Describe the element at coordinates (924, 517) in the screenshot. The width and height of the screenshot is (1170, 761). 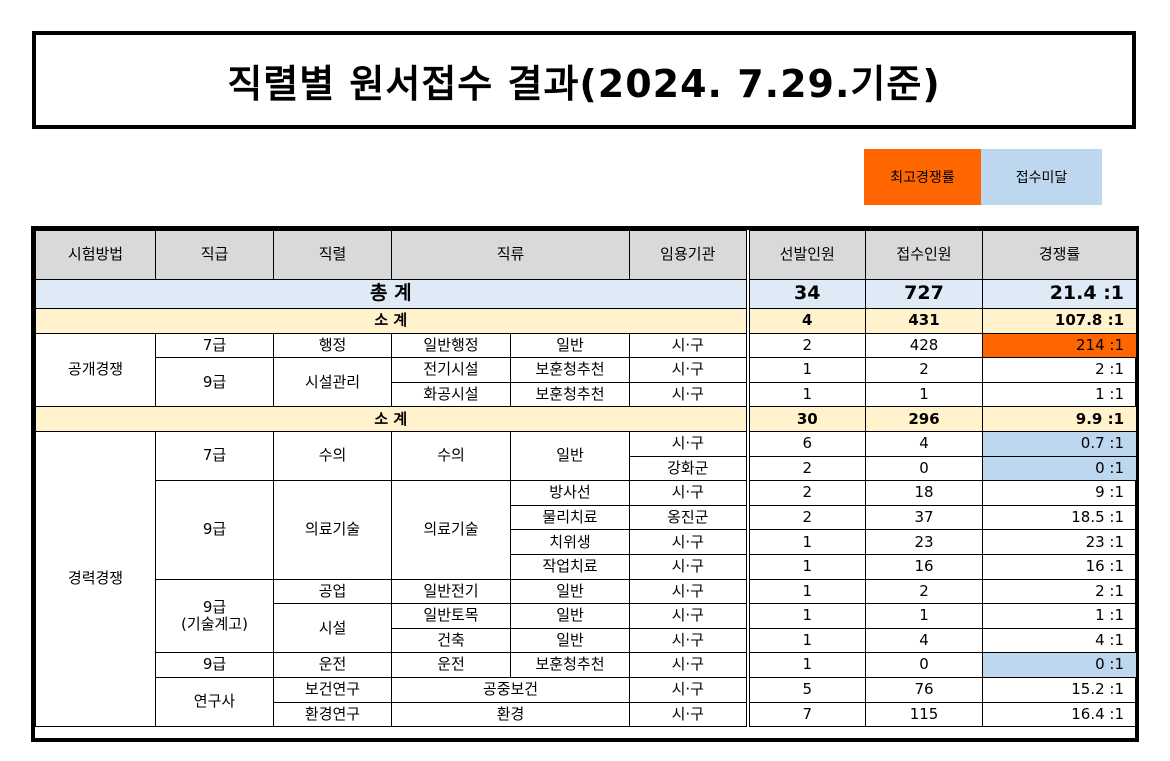
I see `applied-cell: 37` at that location.